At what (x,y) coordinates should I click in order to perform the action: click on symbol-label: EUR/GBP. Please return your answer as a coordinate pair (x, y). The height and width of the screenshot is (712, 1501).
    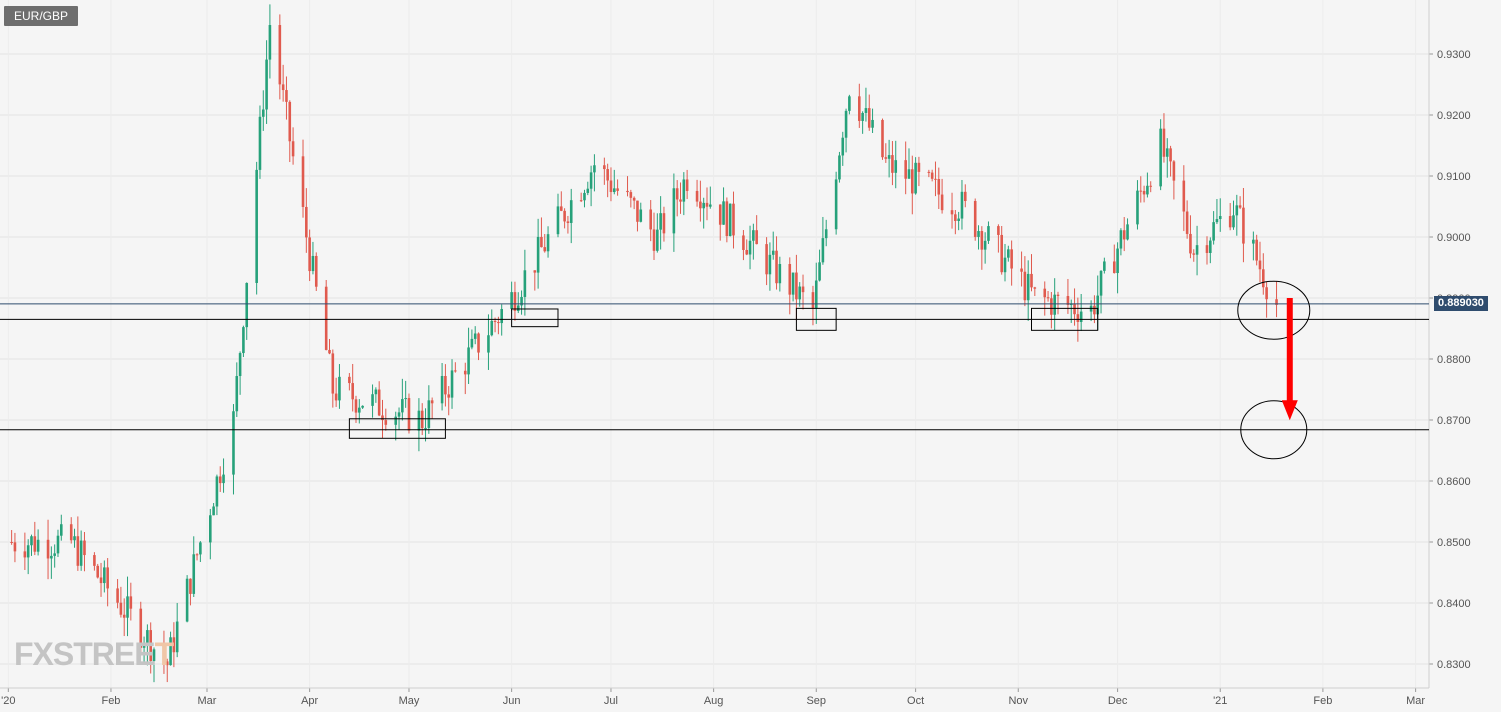
    Looking at the image, I should click on (41, 16).